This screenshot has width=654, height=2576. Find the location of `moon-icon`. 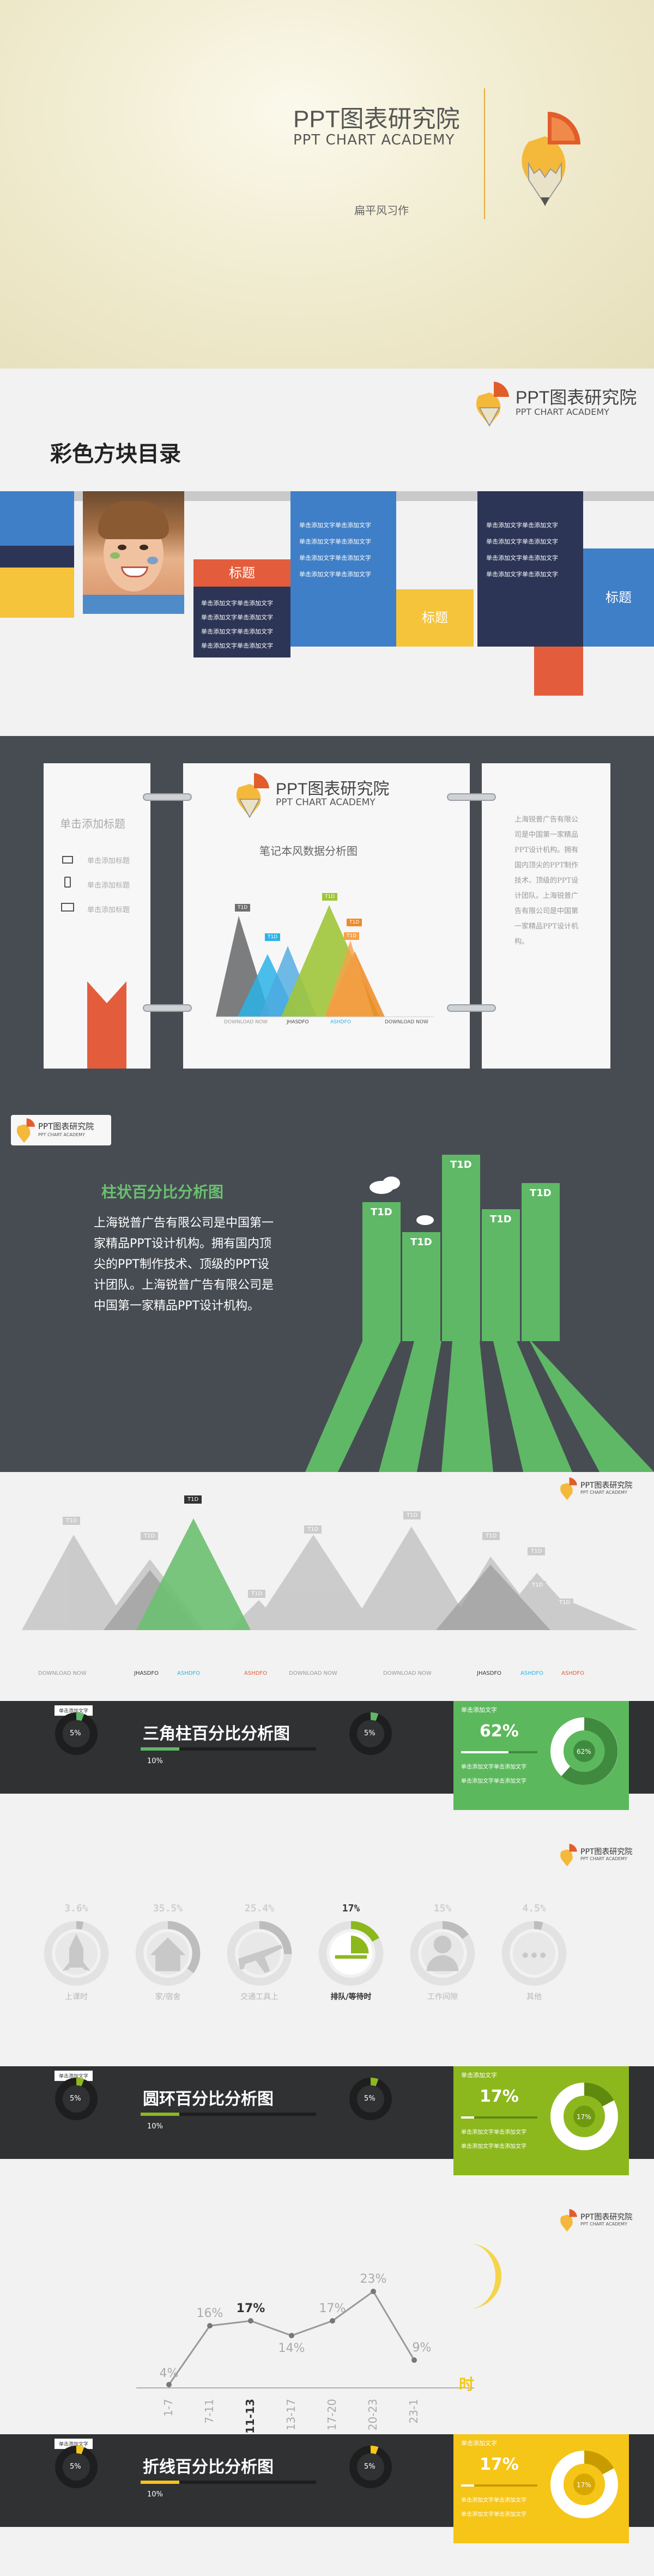

moon-icon is located at coordinates (485, 2276).